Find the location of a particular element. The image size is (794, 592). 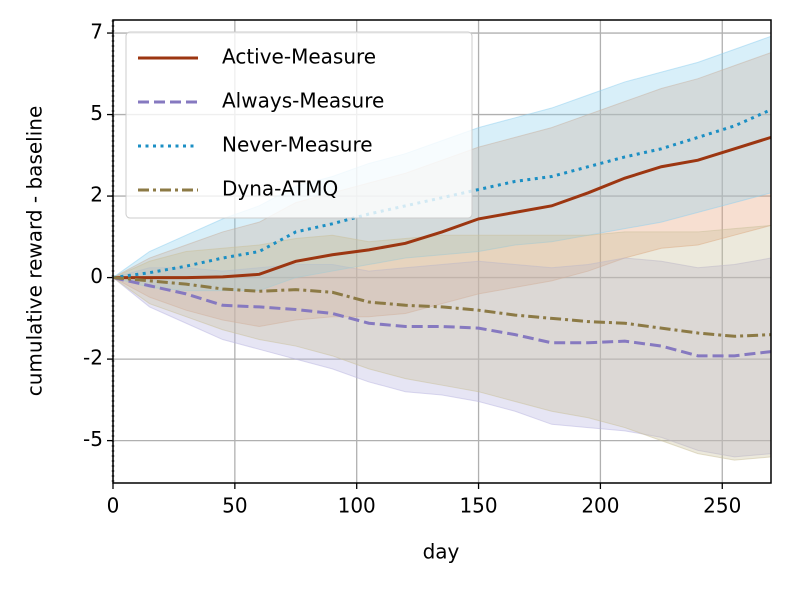

y-tick-label: -2 is located at coordinates (93, 358).